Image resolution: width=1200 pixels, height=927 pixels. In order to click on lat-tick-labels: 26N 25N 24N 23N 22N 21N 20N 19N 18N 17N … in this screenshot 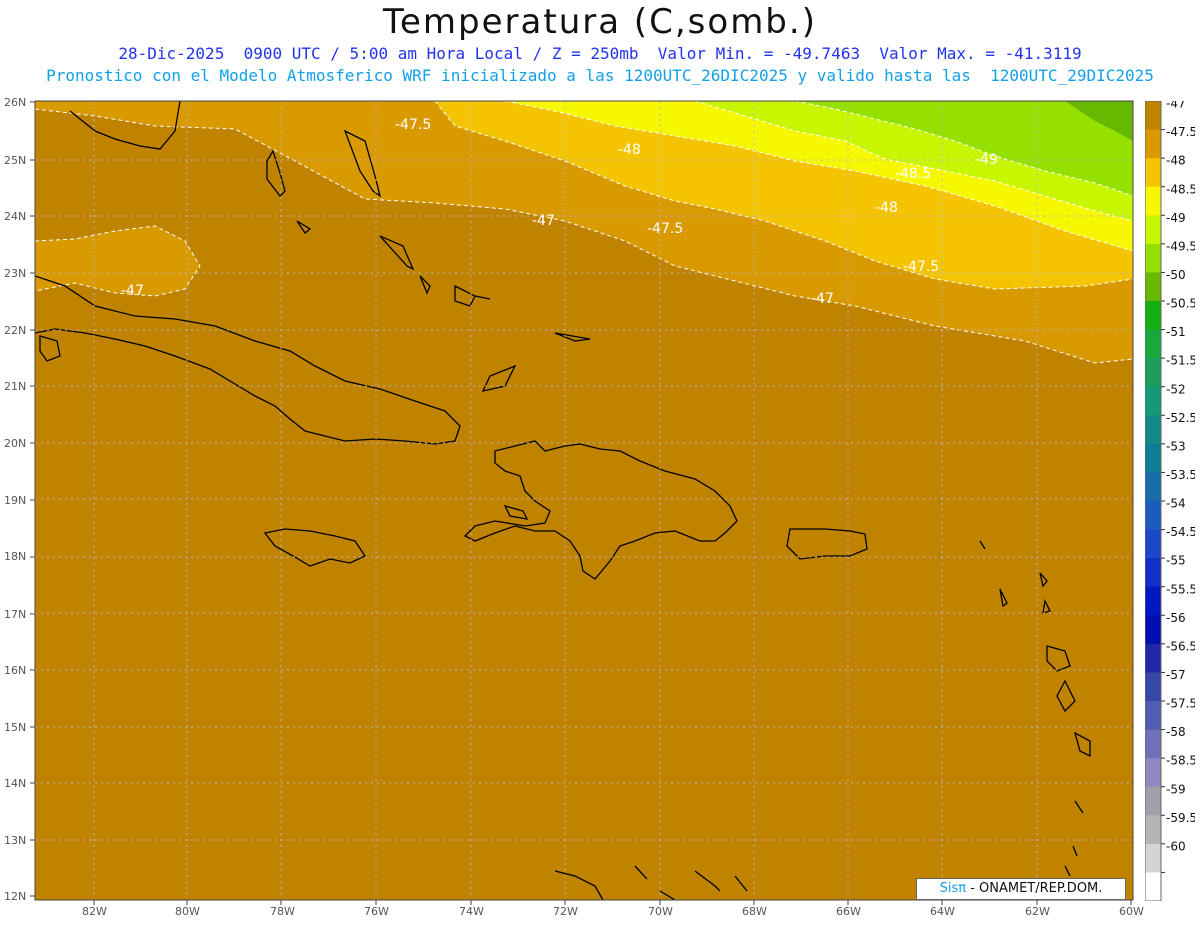, I will do `click(15, 499)`.